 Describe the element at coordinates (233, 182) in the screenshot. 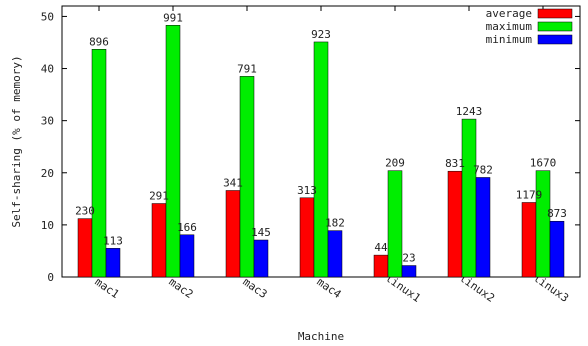

I see `data-label-average: 341` at that location.